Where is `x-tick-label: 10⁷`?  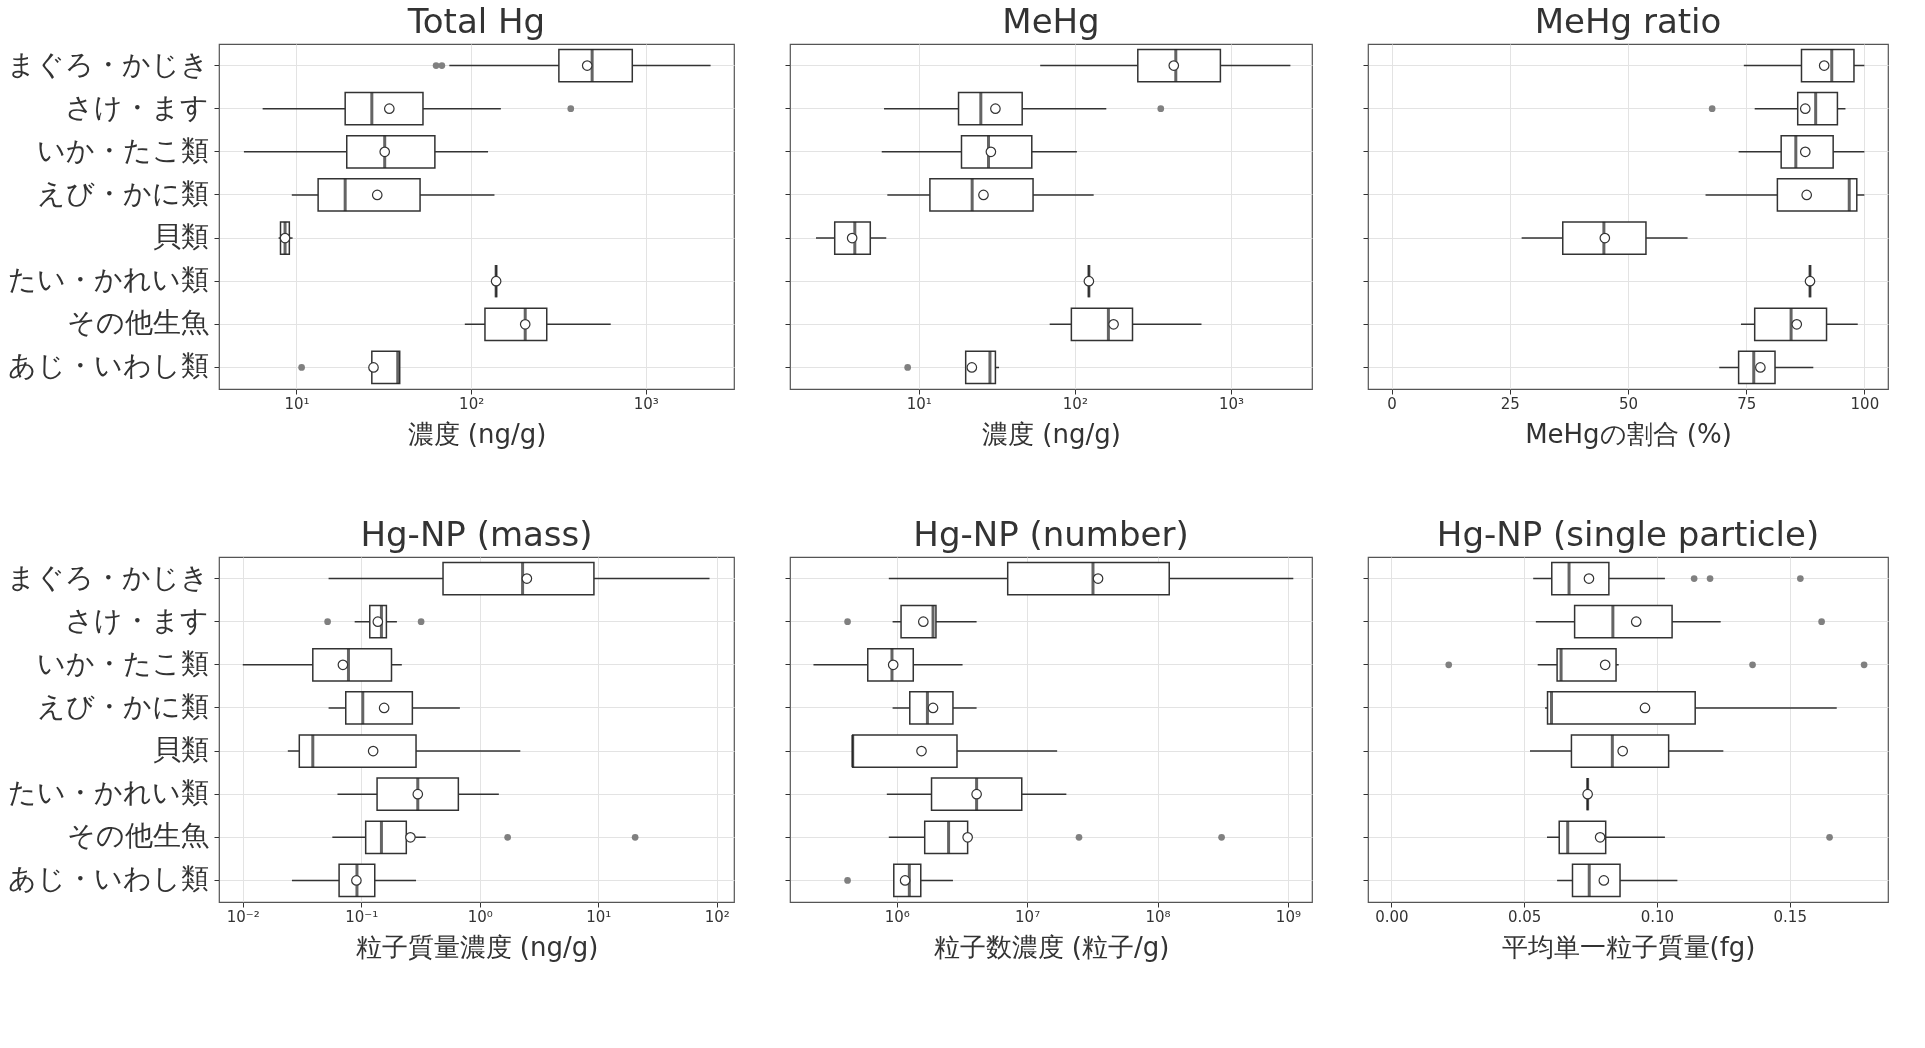 x-tick-label: 10⁷ is located at coordinates (1028, 916).